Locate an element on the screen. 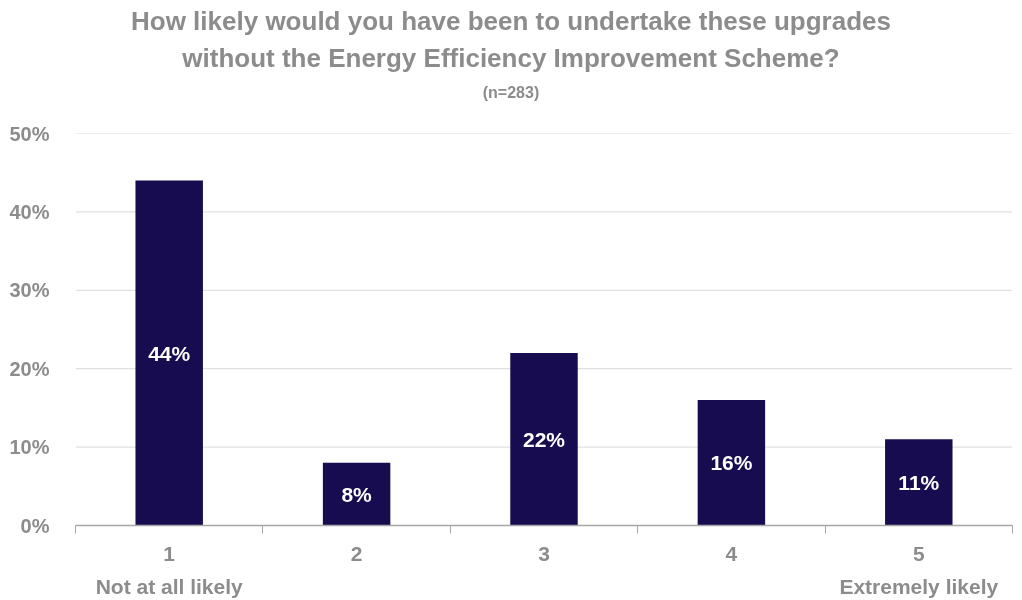 This screenshot has height=600, width=1022. data-label: 8% is located at coordinates (357, 494).